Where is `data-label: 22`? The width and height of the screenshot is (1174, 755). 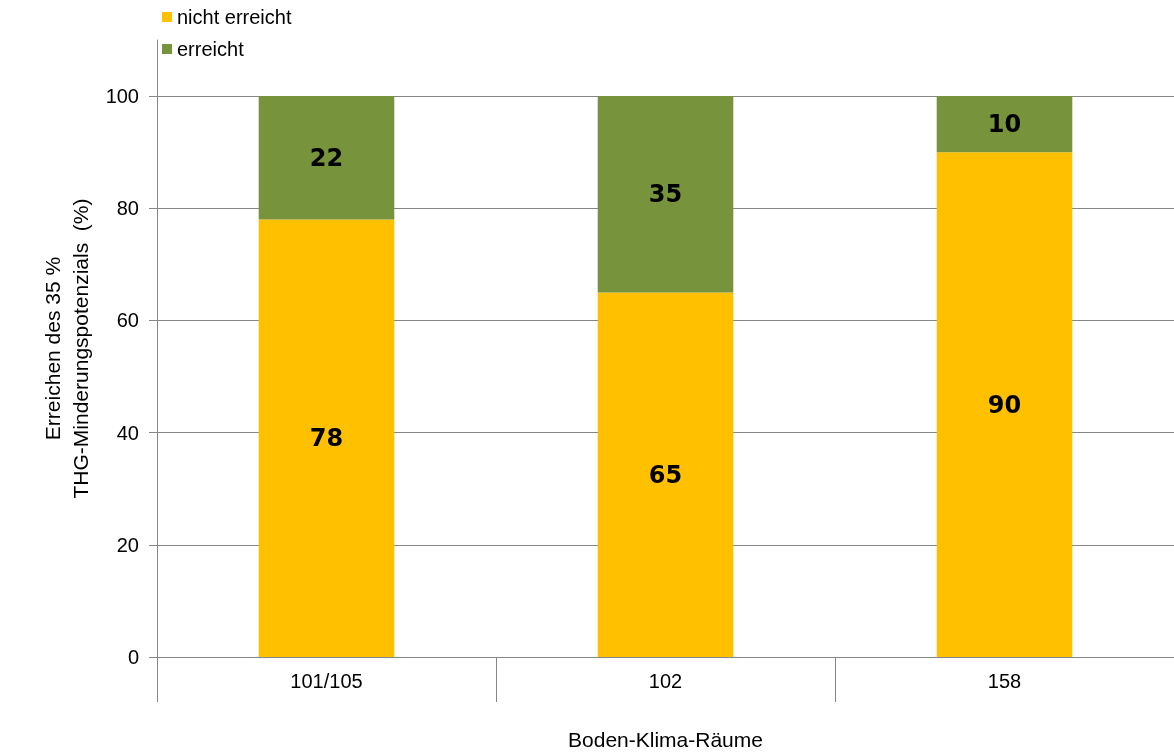 data-label: 22 is located at coordinates (326, 157).